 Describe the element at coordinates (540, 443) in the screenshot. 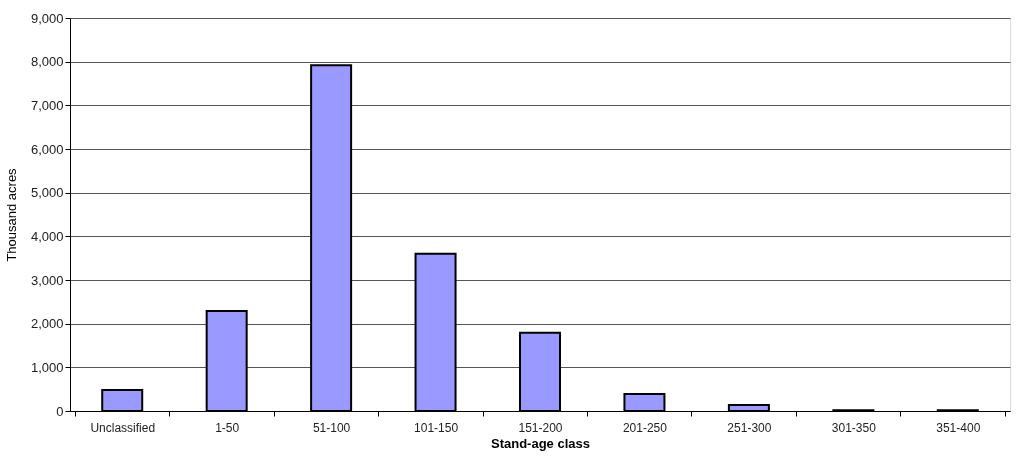

I see `x-axis-title: Stand-age class` at that location.